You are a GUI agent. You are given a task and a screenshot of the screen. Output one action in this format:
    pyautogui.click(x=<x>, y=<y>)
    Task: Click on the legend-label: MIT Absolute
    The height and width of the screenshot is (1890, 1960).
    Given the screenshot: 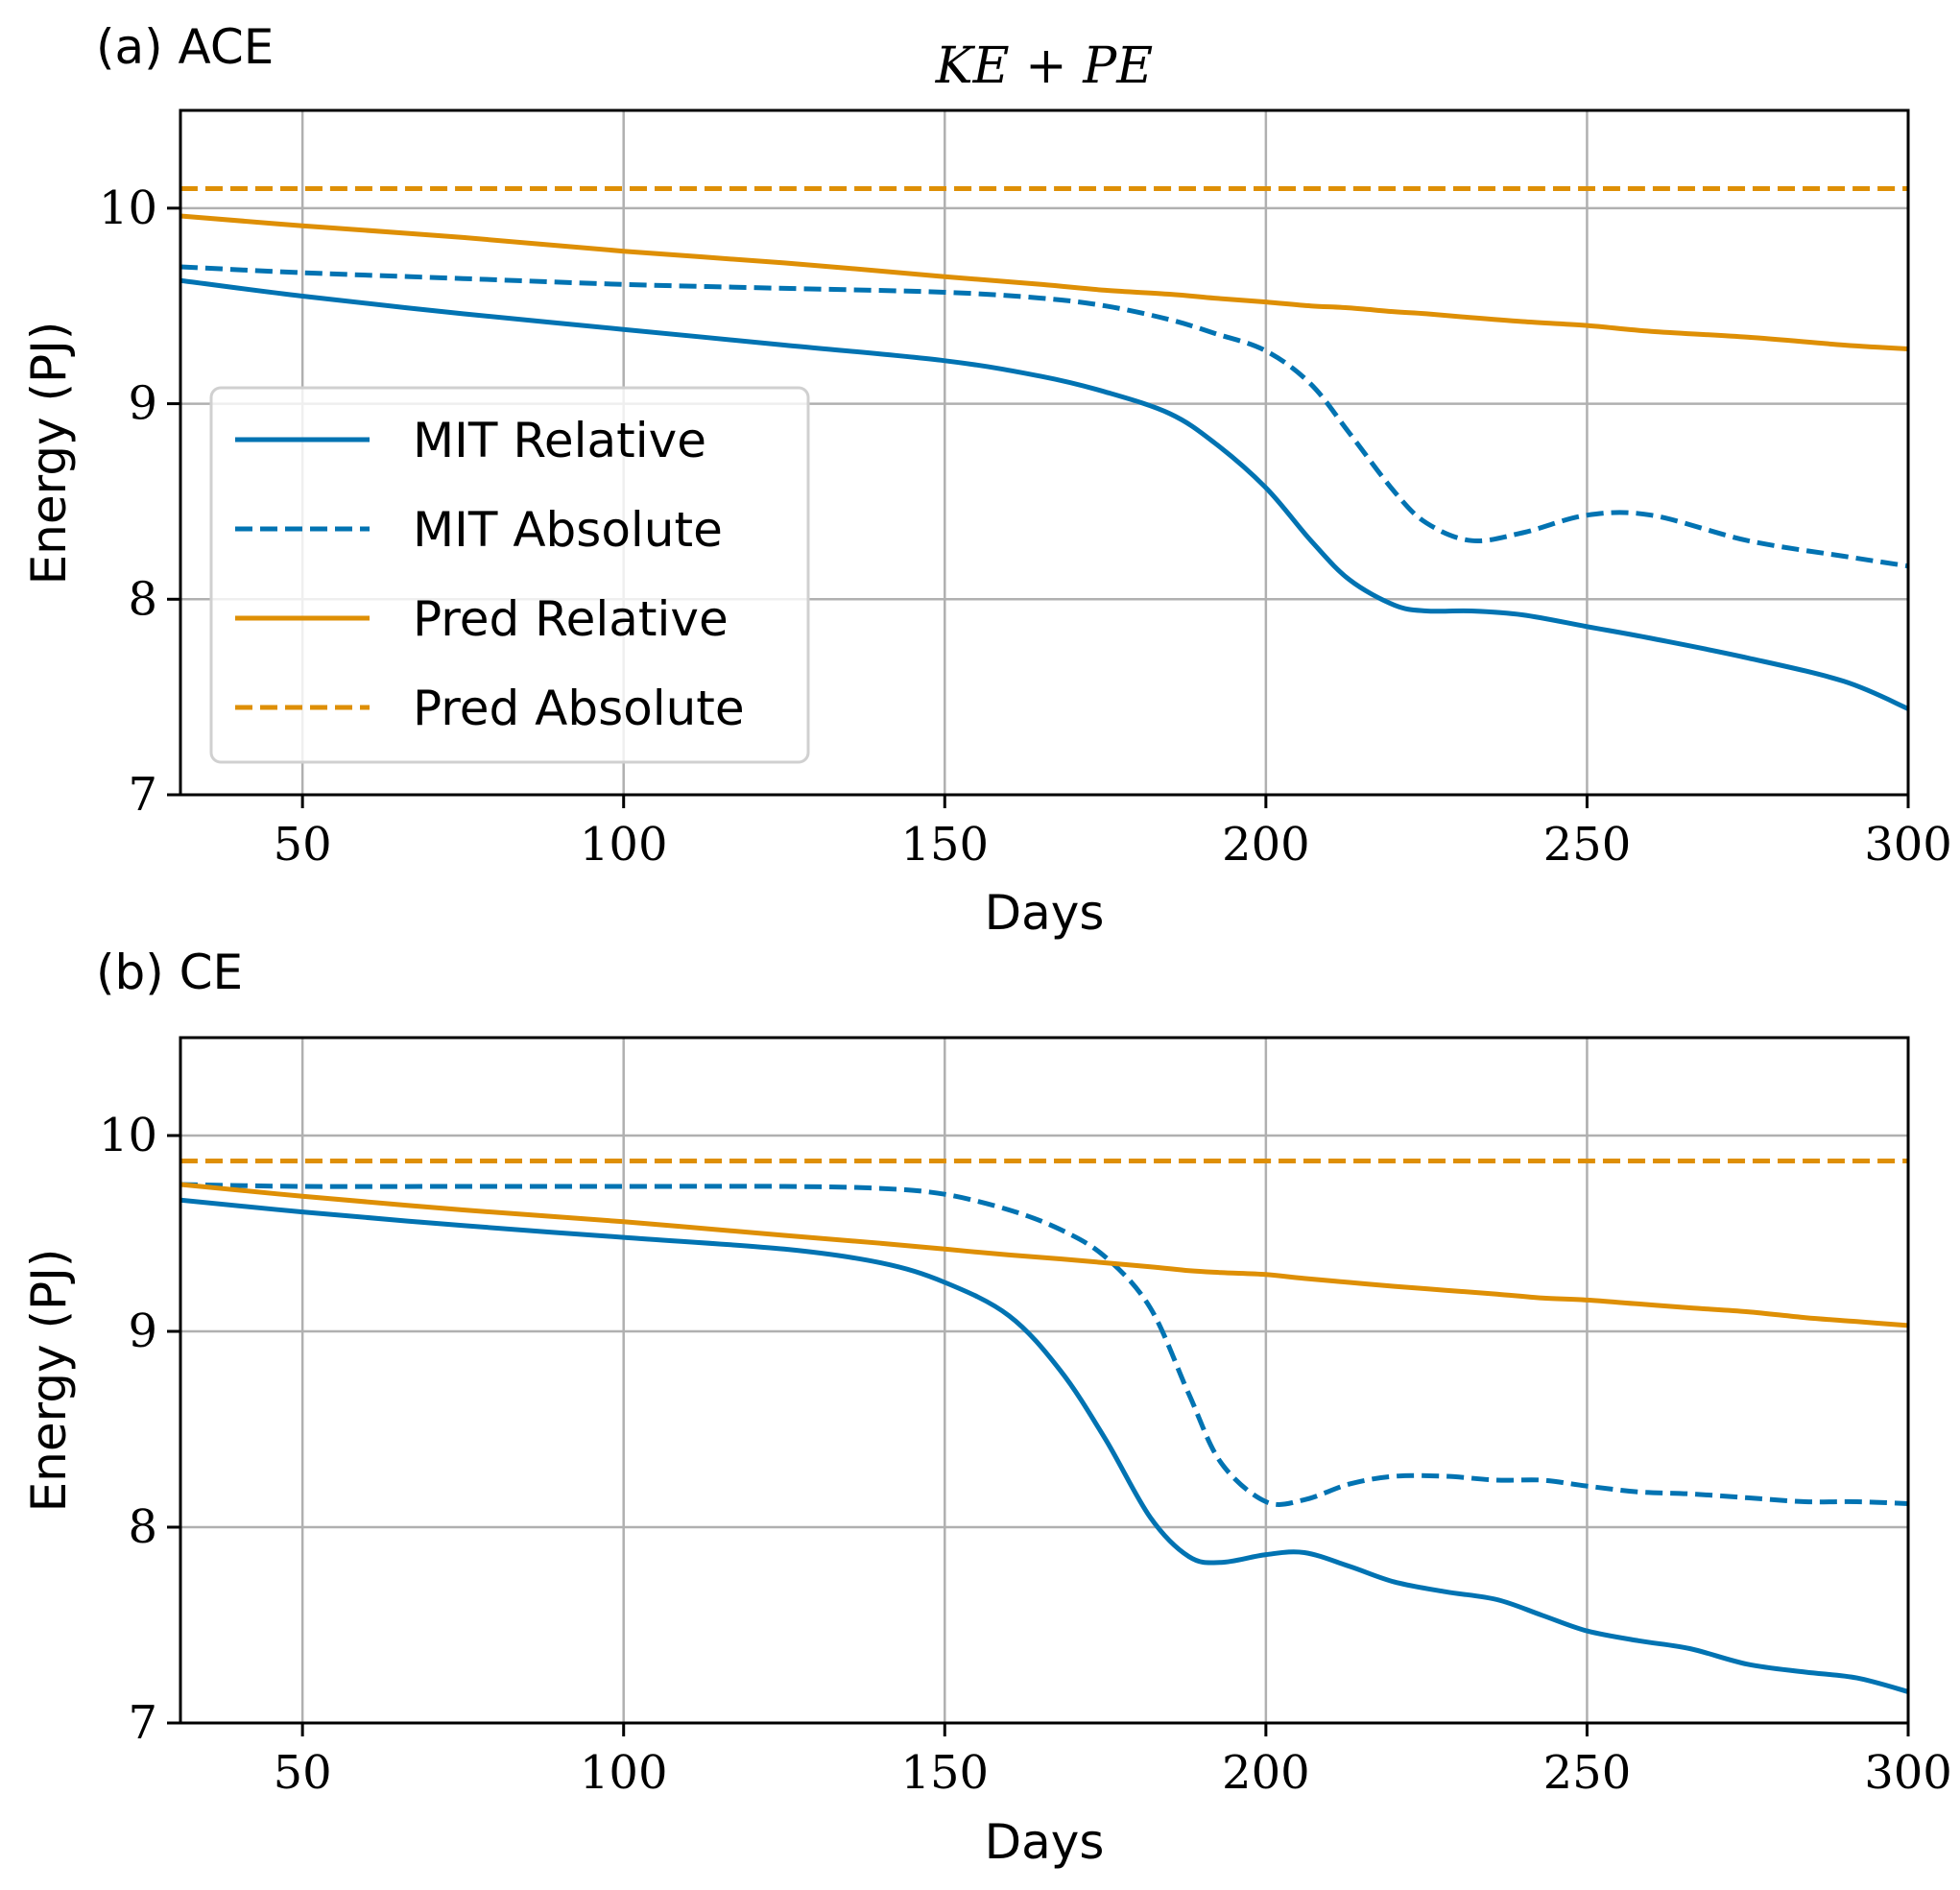 What is the action you would take?
    pyautogui.click(x=568, y=530)
    